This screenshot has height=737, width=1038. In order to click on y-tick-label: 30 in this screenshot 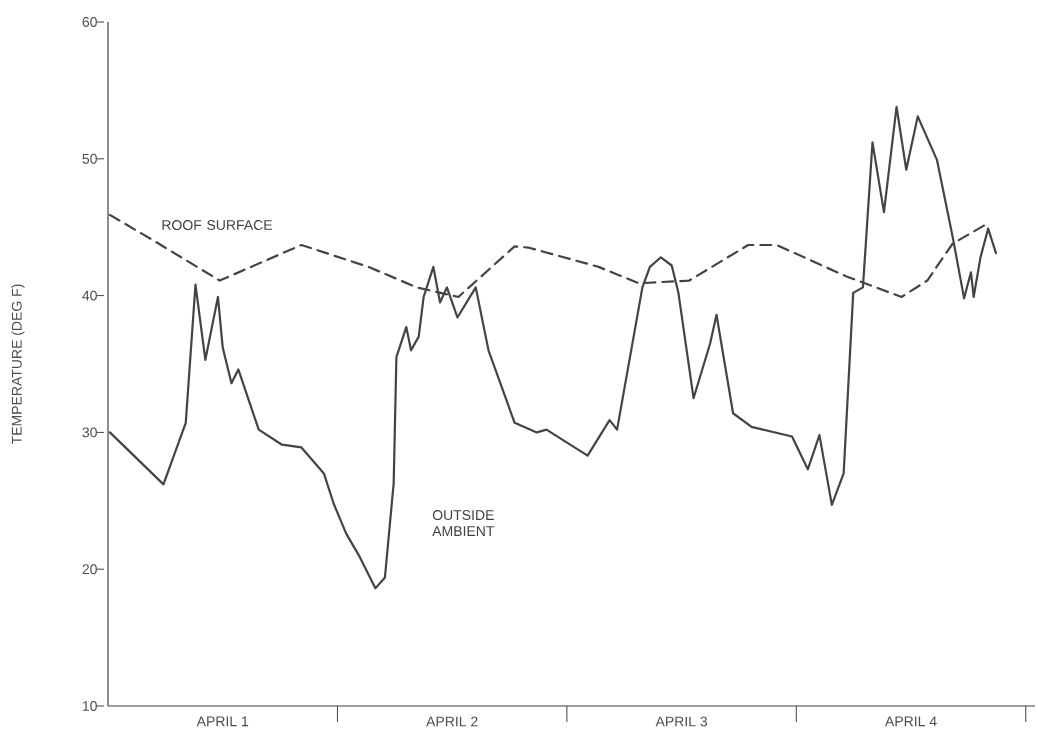, I will do `click(89, 432)`.